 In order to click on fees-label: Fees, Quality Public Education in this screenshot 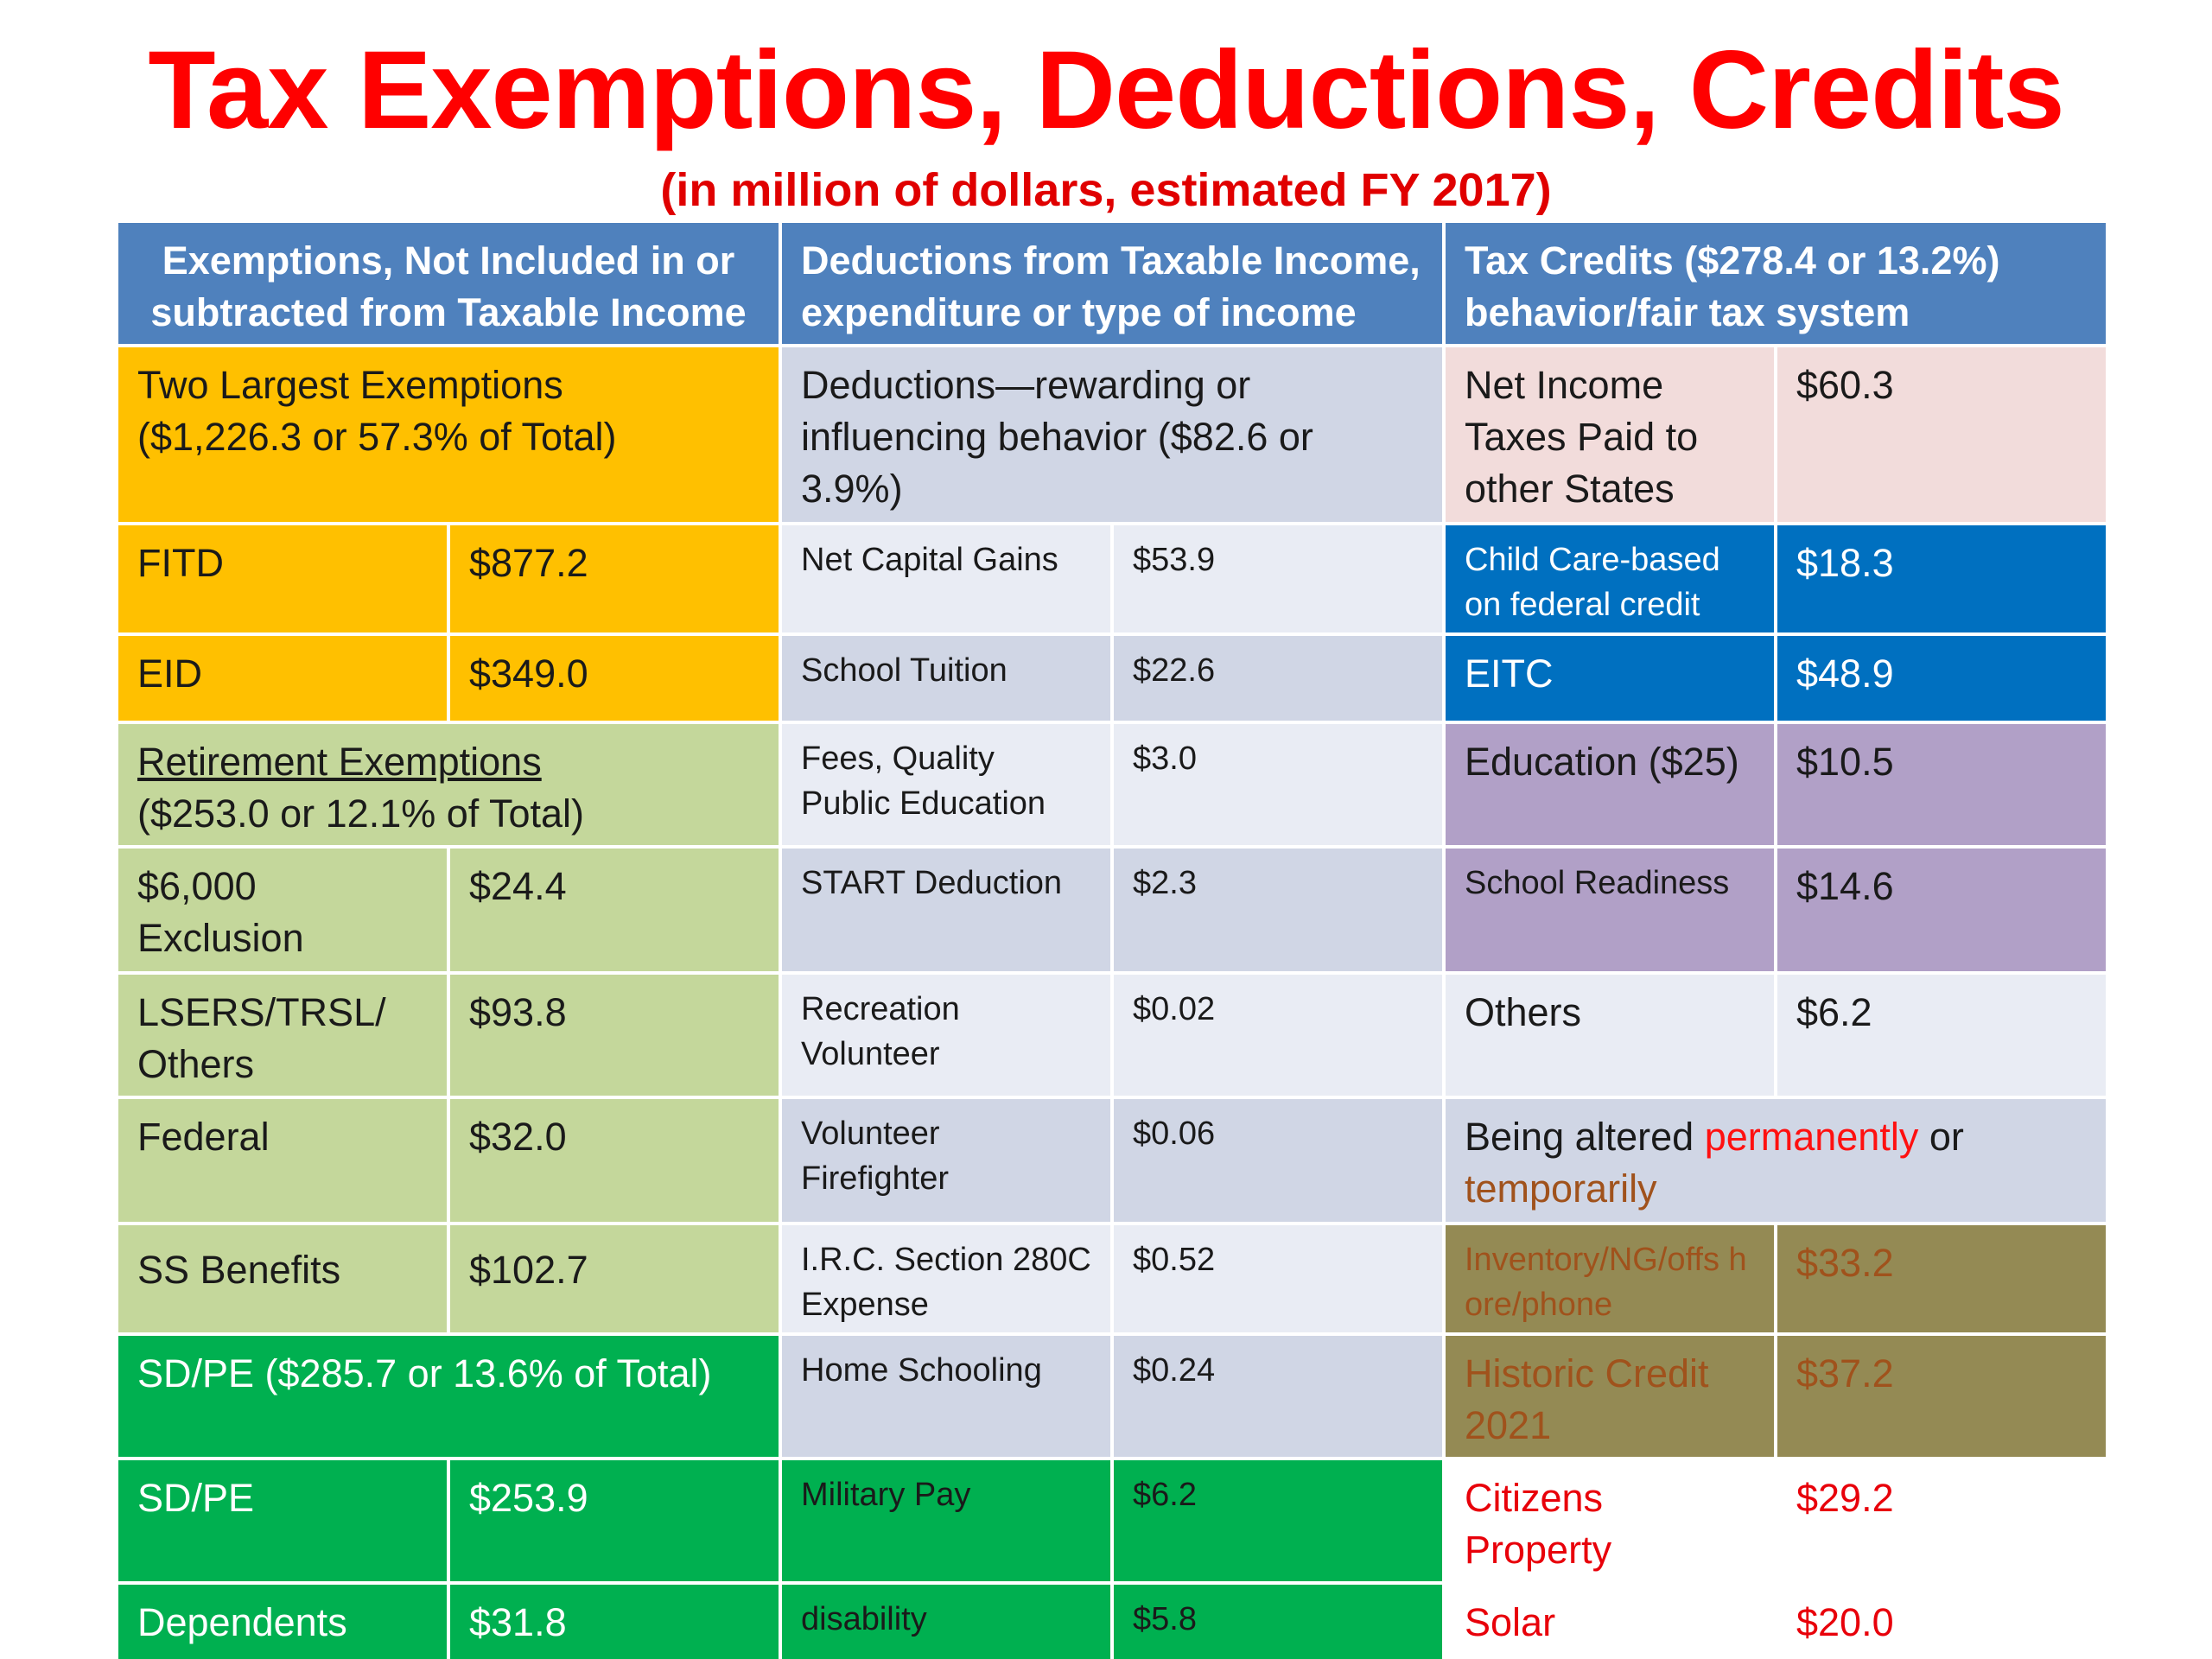, I will do `click(946, 784)`.